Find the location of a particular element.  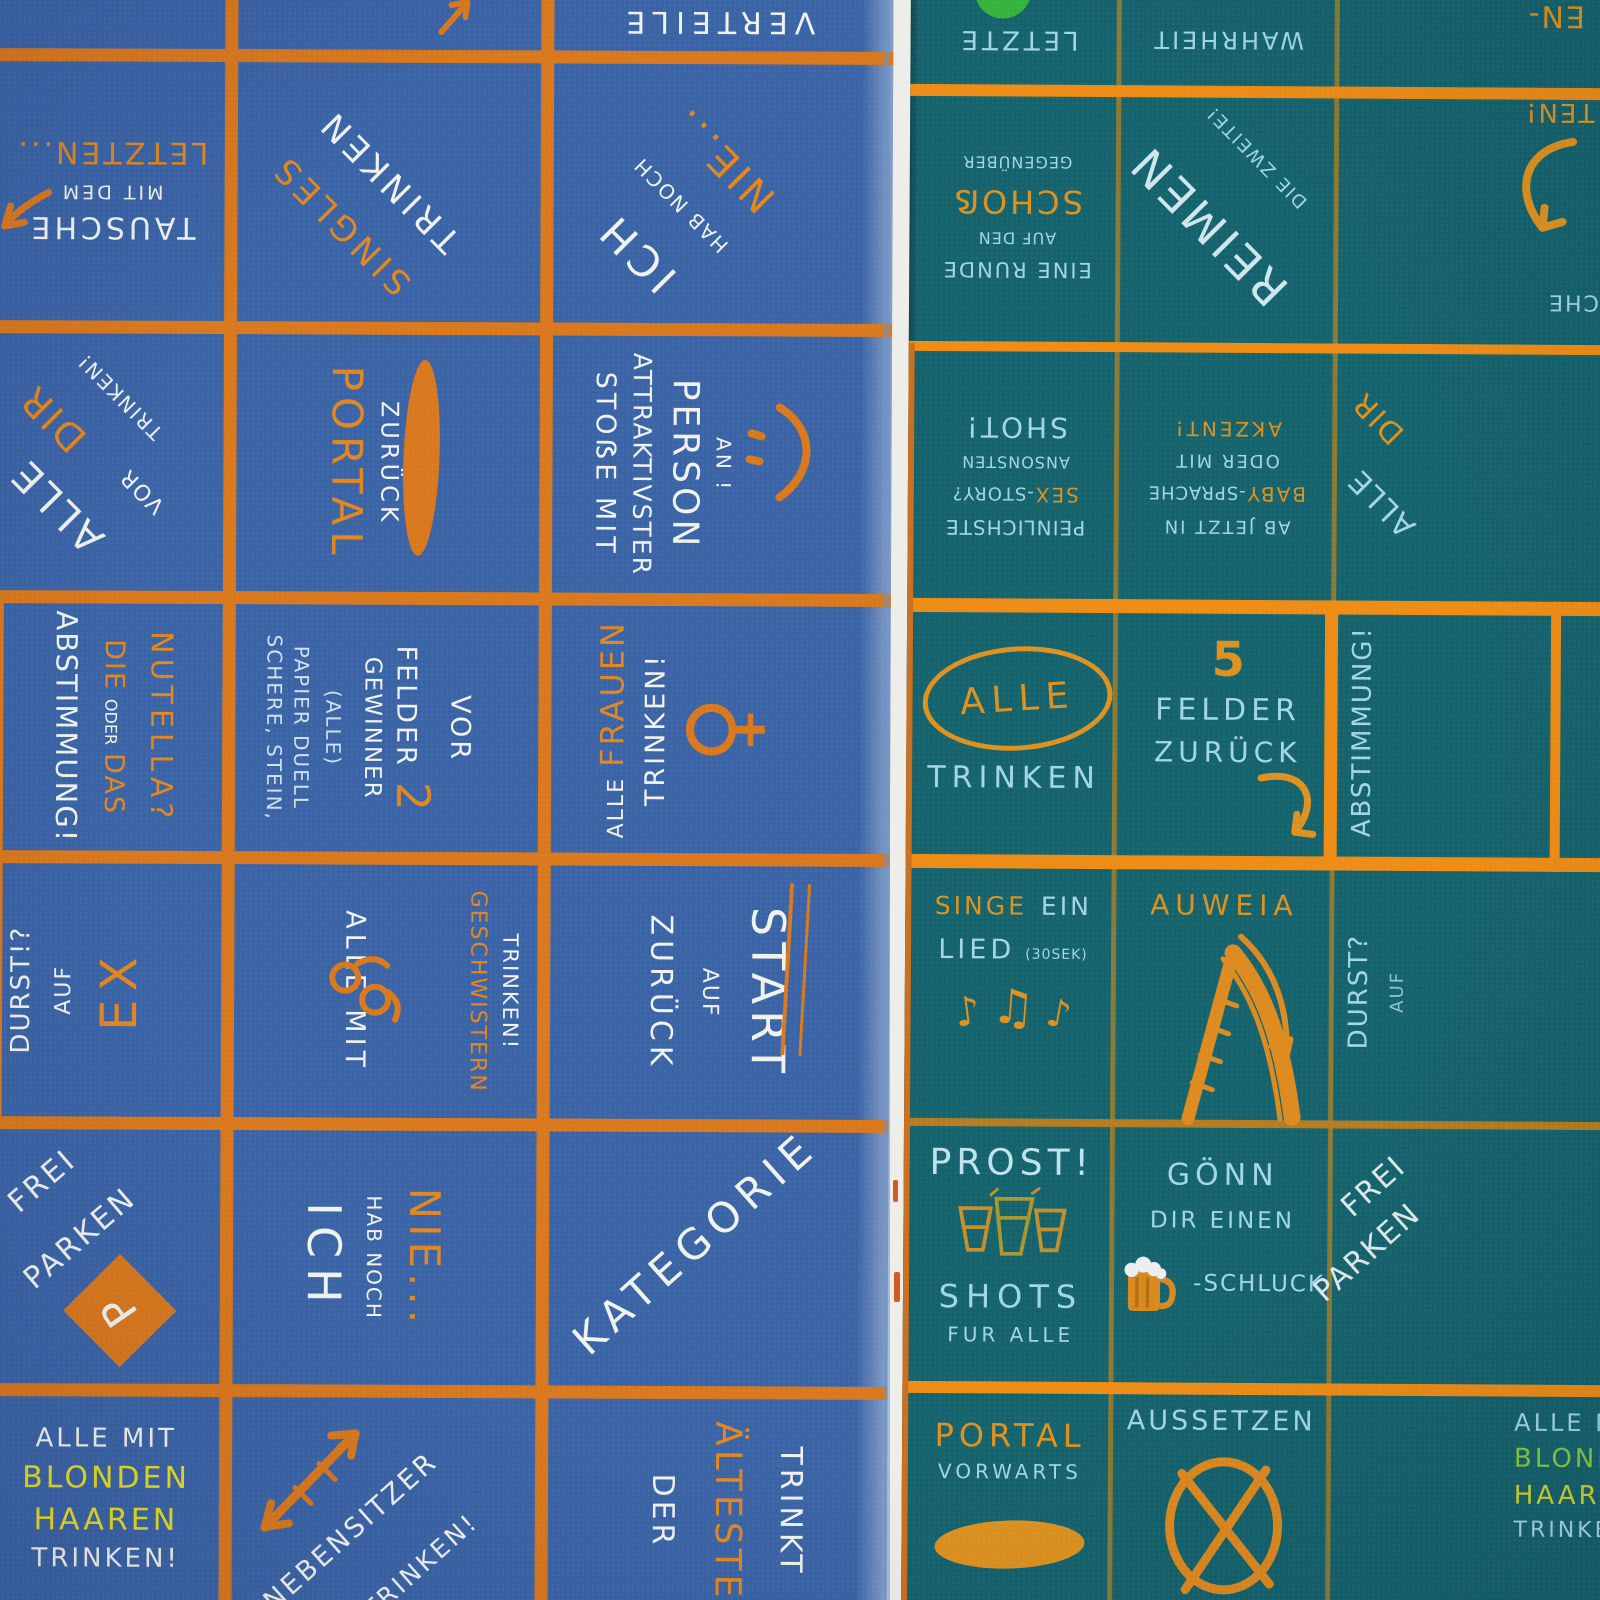

akzent-ab-jetzt: AB JETZT IN is located at coordinates (1226, 526).